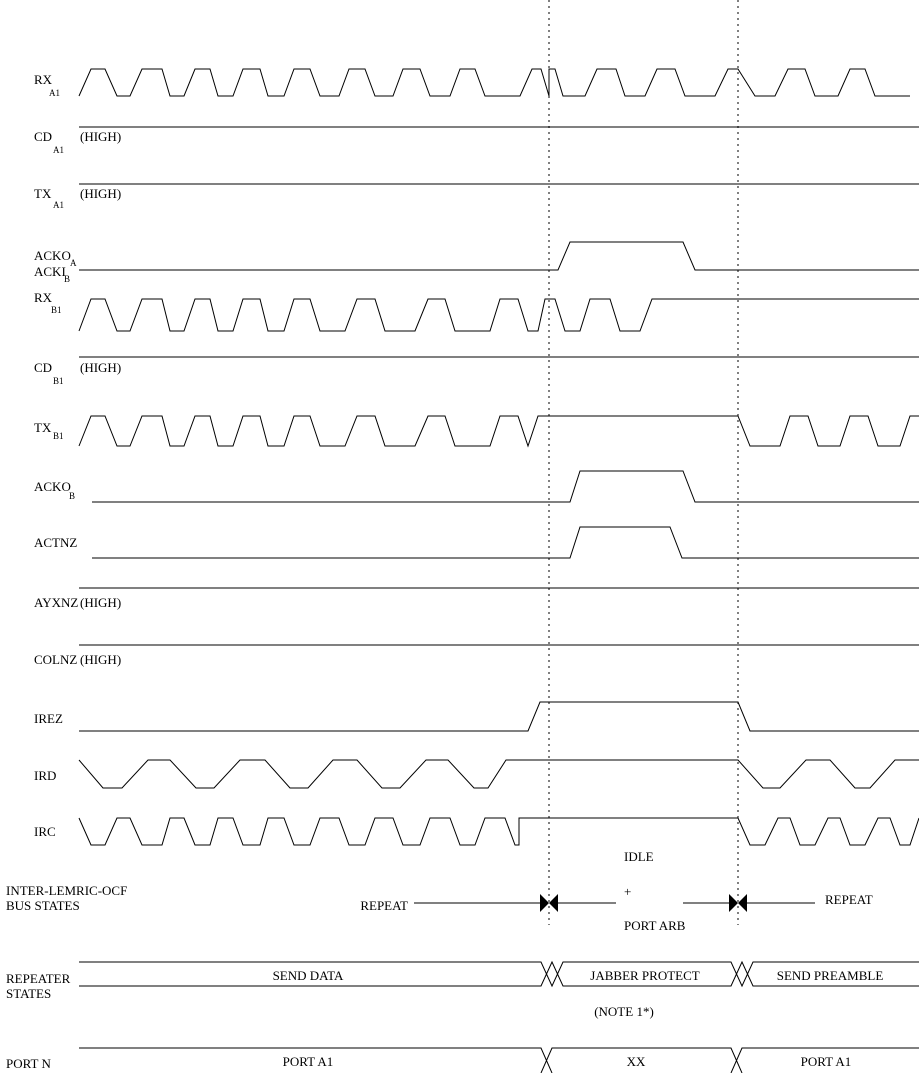  I want to click on actnz-waveform, so click(505, 542).